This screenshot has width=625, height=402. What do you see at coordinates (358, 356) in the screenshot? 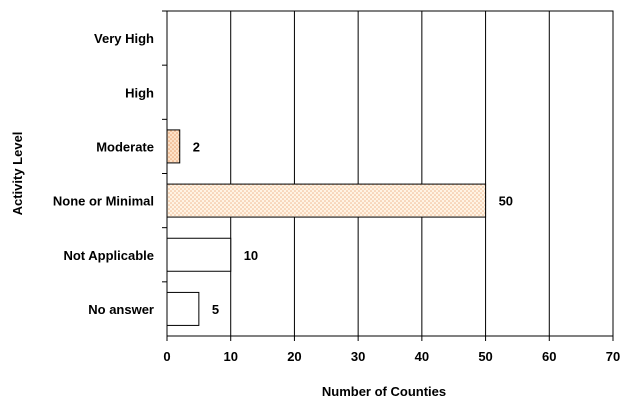
I see `x-tick-label: 30` at bounding box center [358, 356].